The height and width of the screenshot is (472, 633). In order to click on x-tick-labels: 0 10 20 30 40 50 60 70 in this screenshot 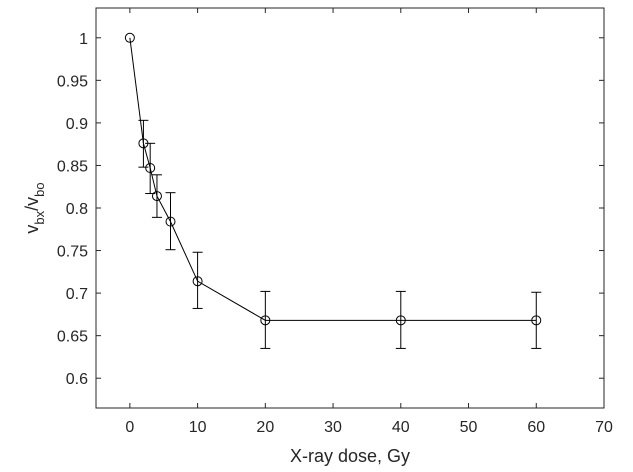, I will do `click(369, 427)`.